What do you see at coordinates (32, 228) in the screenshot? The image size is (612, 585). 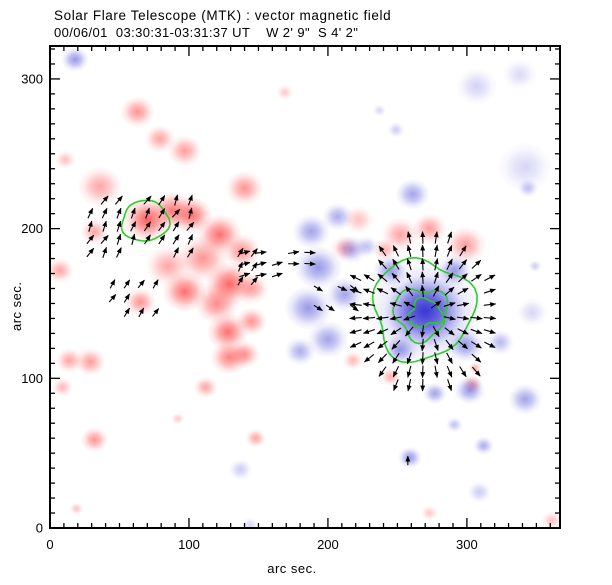 I see `y-tick-label: 200` at bounding box center [32, 228].